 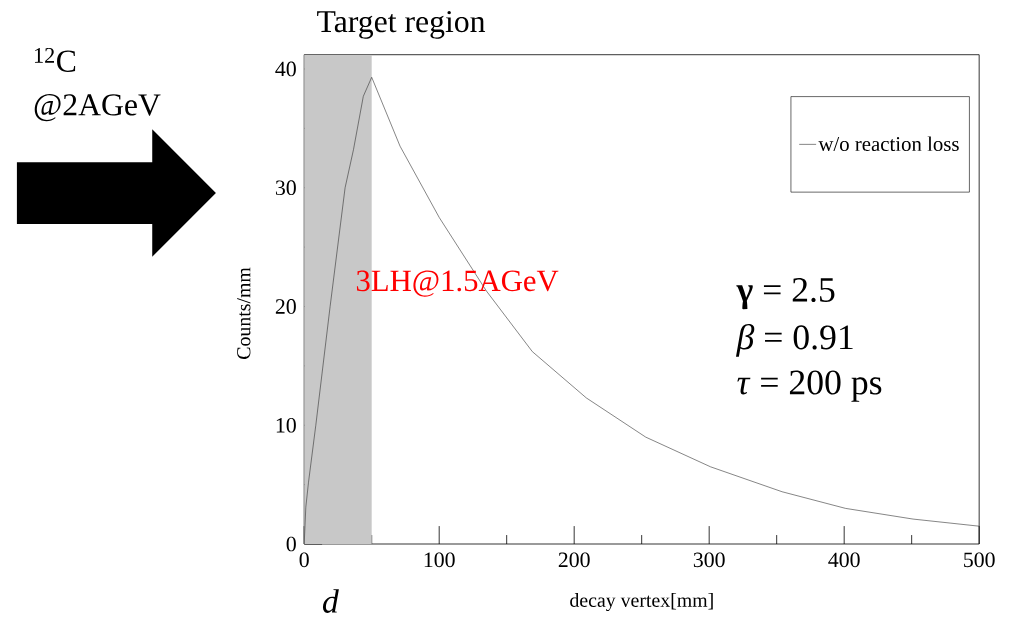 I want to click on text: d, so click(x=330, y=601).